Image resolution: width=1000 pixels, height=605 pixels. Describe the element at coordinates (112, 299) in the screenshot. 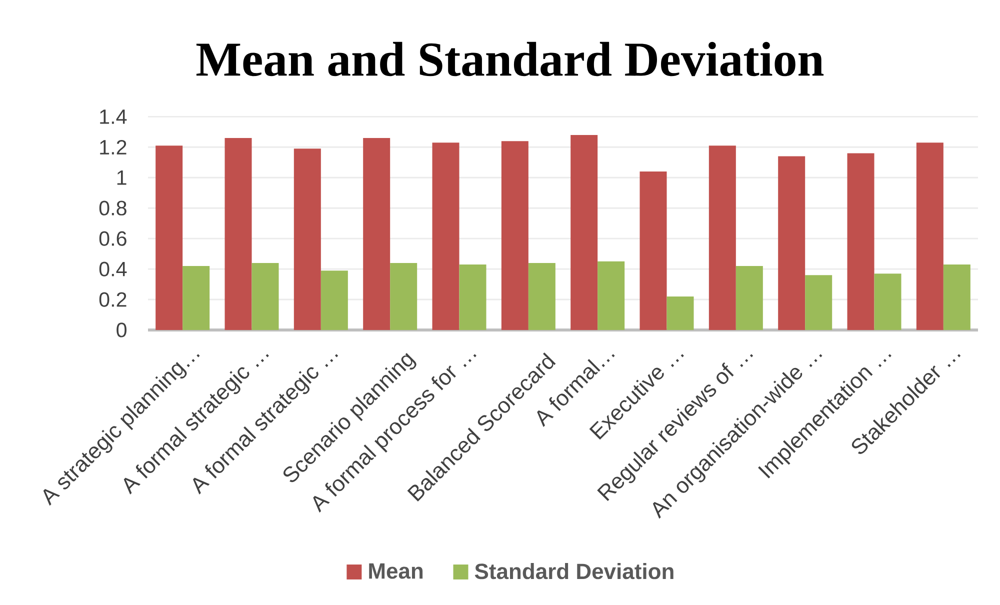

I see `y-tick-label: 0.2` at that location.